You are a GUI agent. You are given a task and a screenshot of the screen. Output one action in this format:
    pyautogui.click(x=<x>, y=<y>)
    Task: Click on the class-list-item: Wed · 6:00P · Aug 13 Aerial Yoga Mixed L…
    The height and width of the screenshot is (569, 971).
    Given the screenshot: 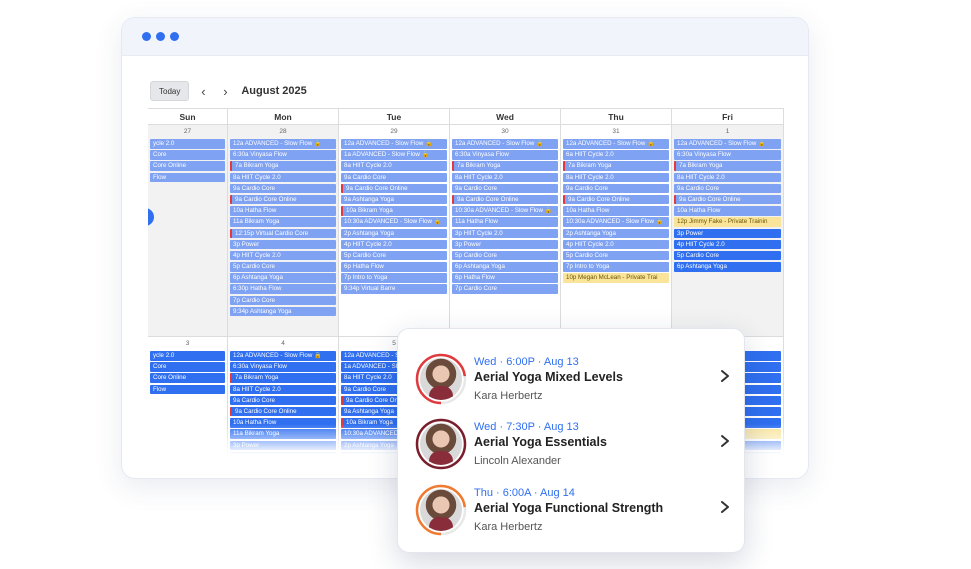 What is the action you would take?
    pyautogui.click(x=572, y=378)
    